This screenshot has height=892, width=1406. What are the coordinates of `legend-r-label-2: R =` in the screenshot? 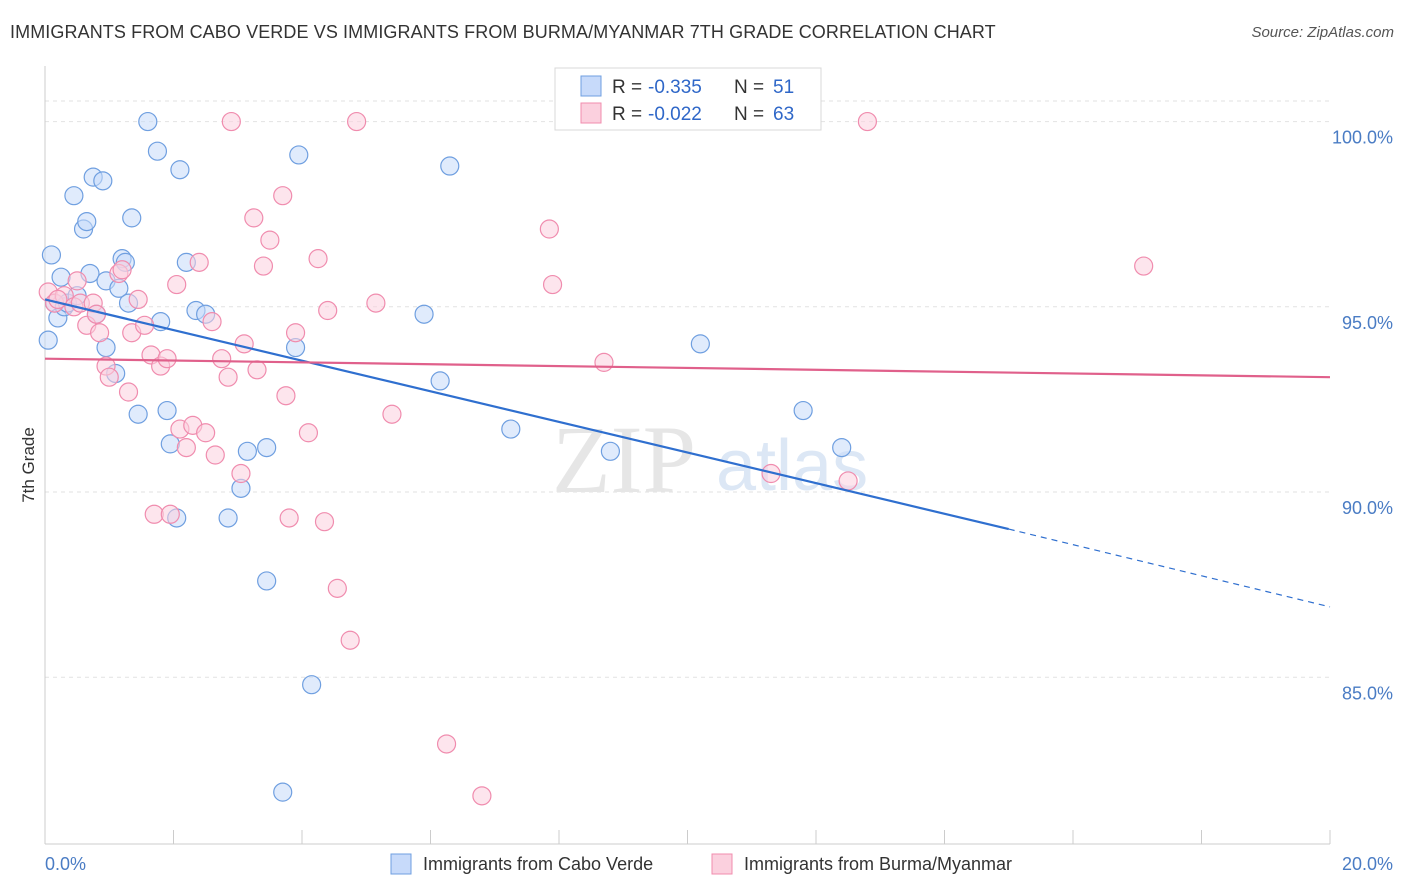 It's located at (627, 114).